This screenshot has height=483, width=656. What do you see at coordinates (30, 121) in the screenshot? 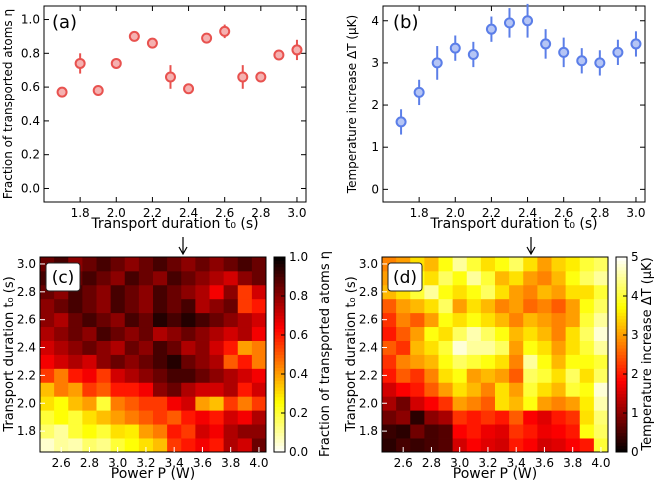
I see `panel-a-ytick-label: 0.4` at bounding box center [30, 121].